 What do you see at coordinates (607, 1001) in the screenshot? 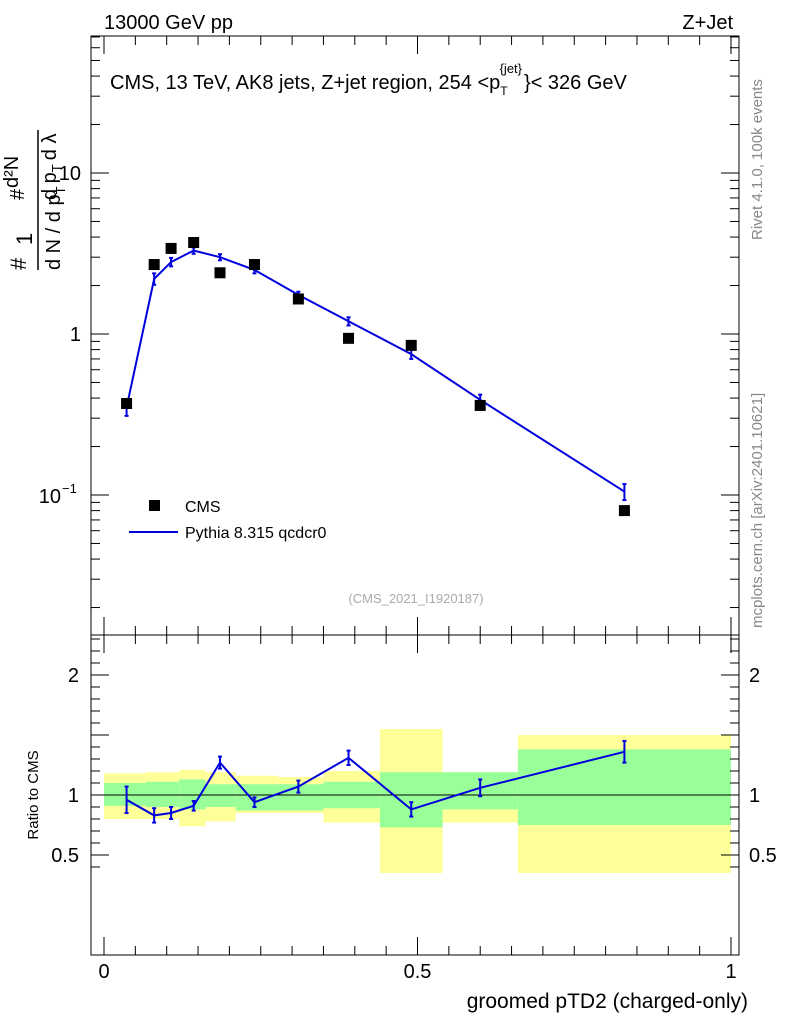
I see `x-axis-label: groomed pTD2 (charged-only)` at bounding box center [607, 1001].